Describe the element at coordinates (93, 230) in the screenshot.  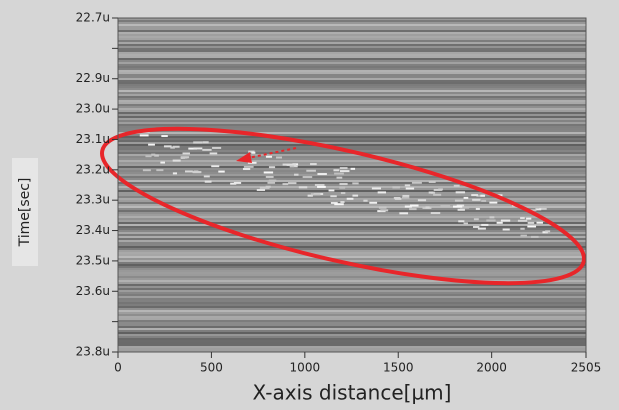
I see `y-tick-label: 23.4u` at that location.